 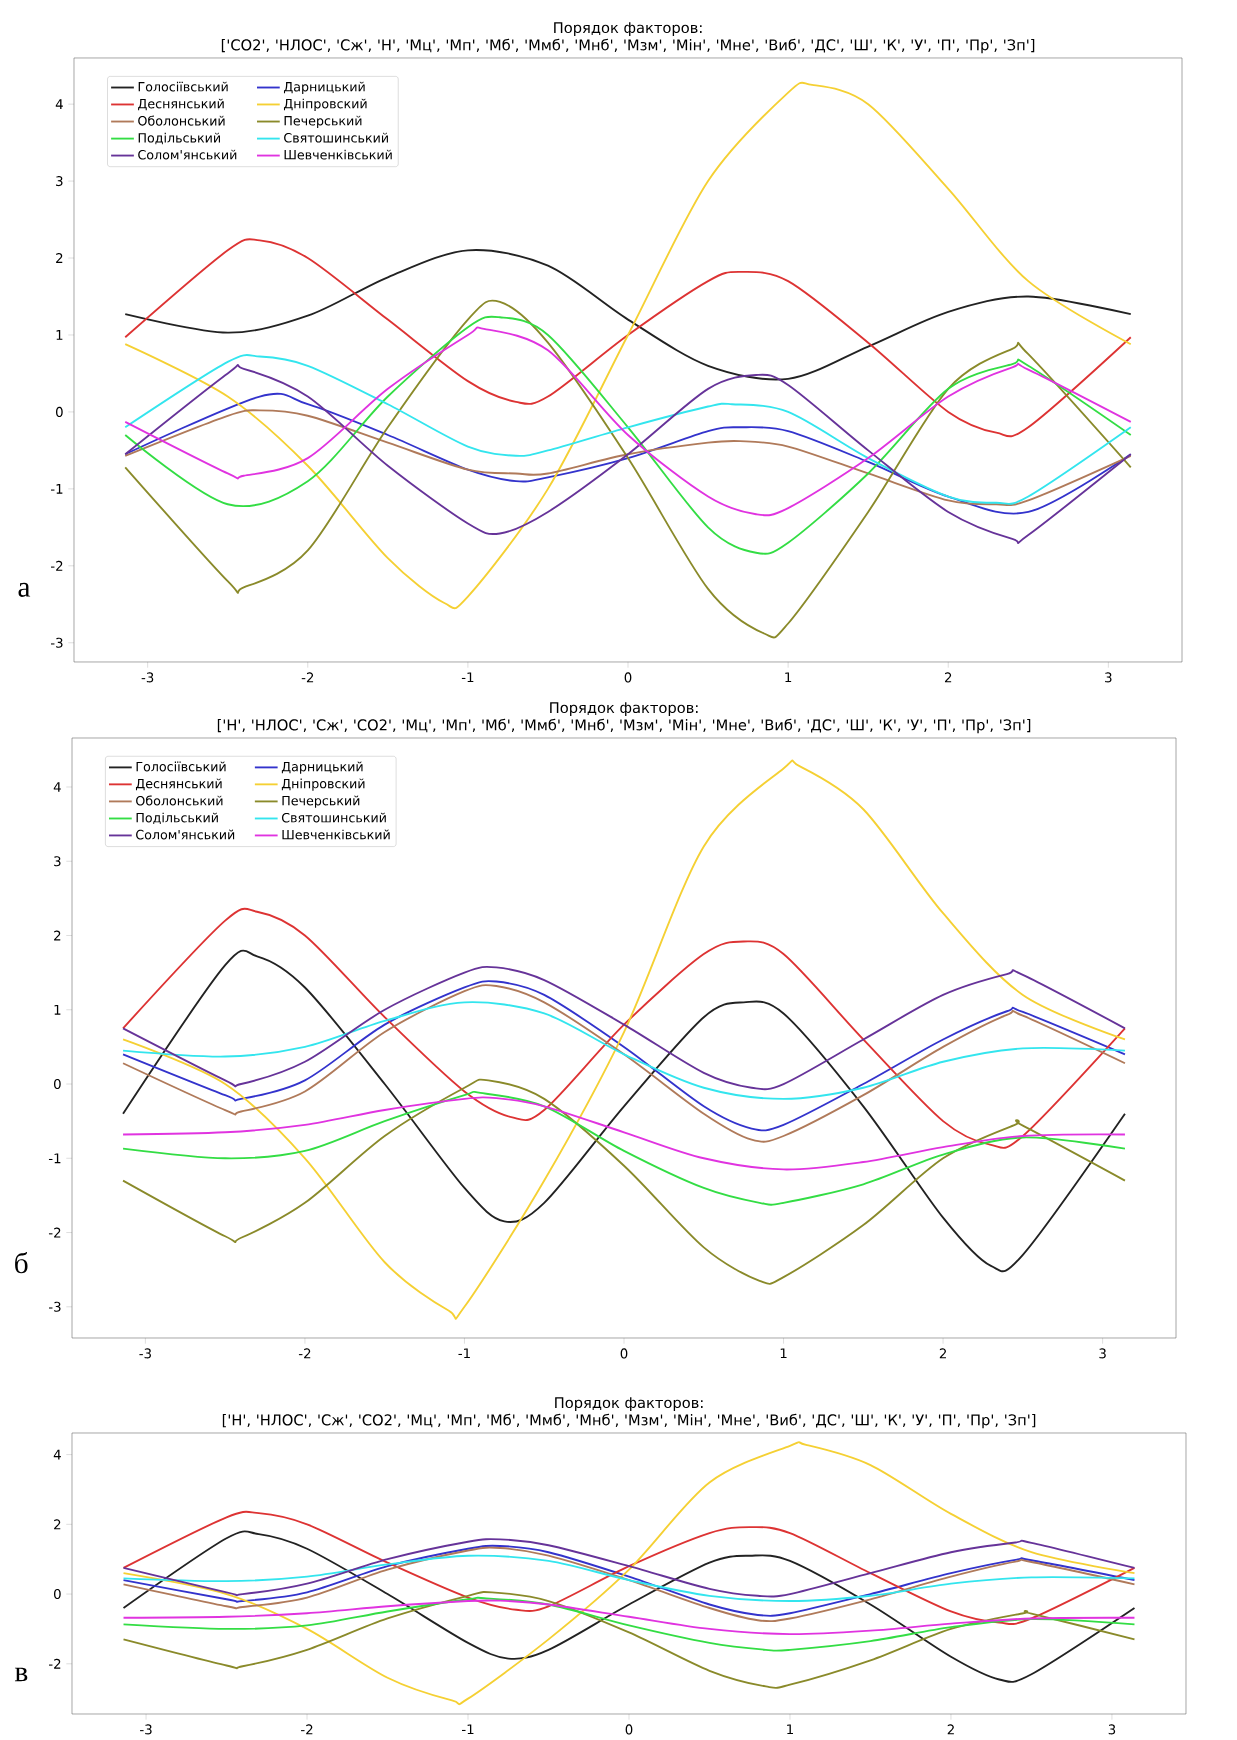 What do you see at coordinates (628, 46) in the screenshot?
I see `chart-subtitle: ['СО2', 'НЛОС', 'Сж', 'Н', 'Мц', 'Мп', 'Мб', 'Ммб', 'Мнб', 'Мзм', 'Мін', 'Мне', 'Виб', 'ДС', 'Ш', 'К', 'У', 'П', 'Пр', 'Зп']` at bounding box center [628, 46].